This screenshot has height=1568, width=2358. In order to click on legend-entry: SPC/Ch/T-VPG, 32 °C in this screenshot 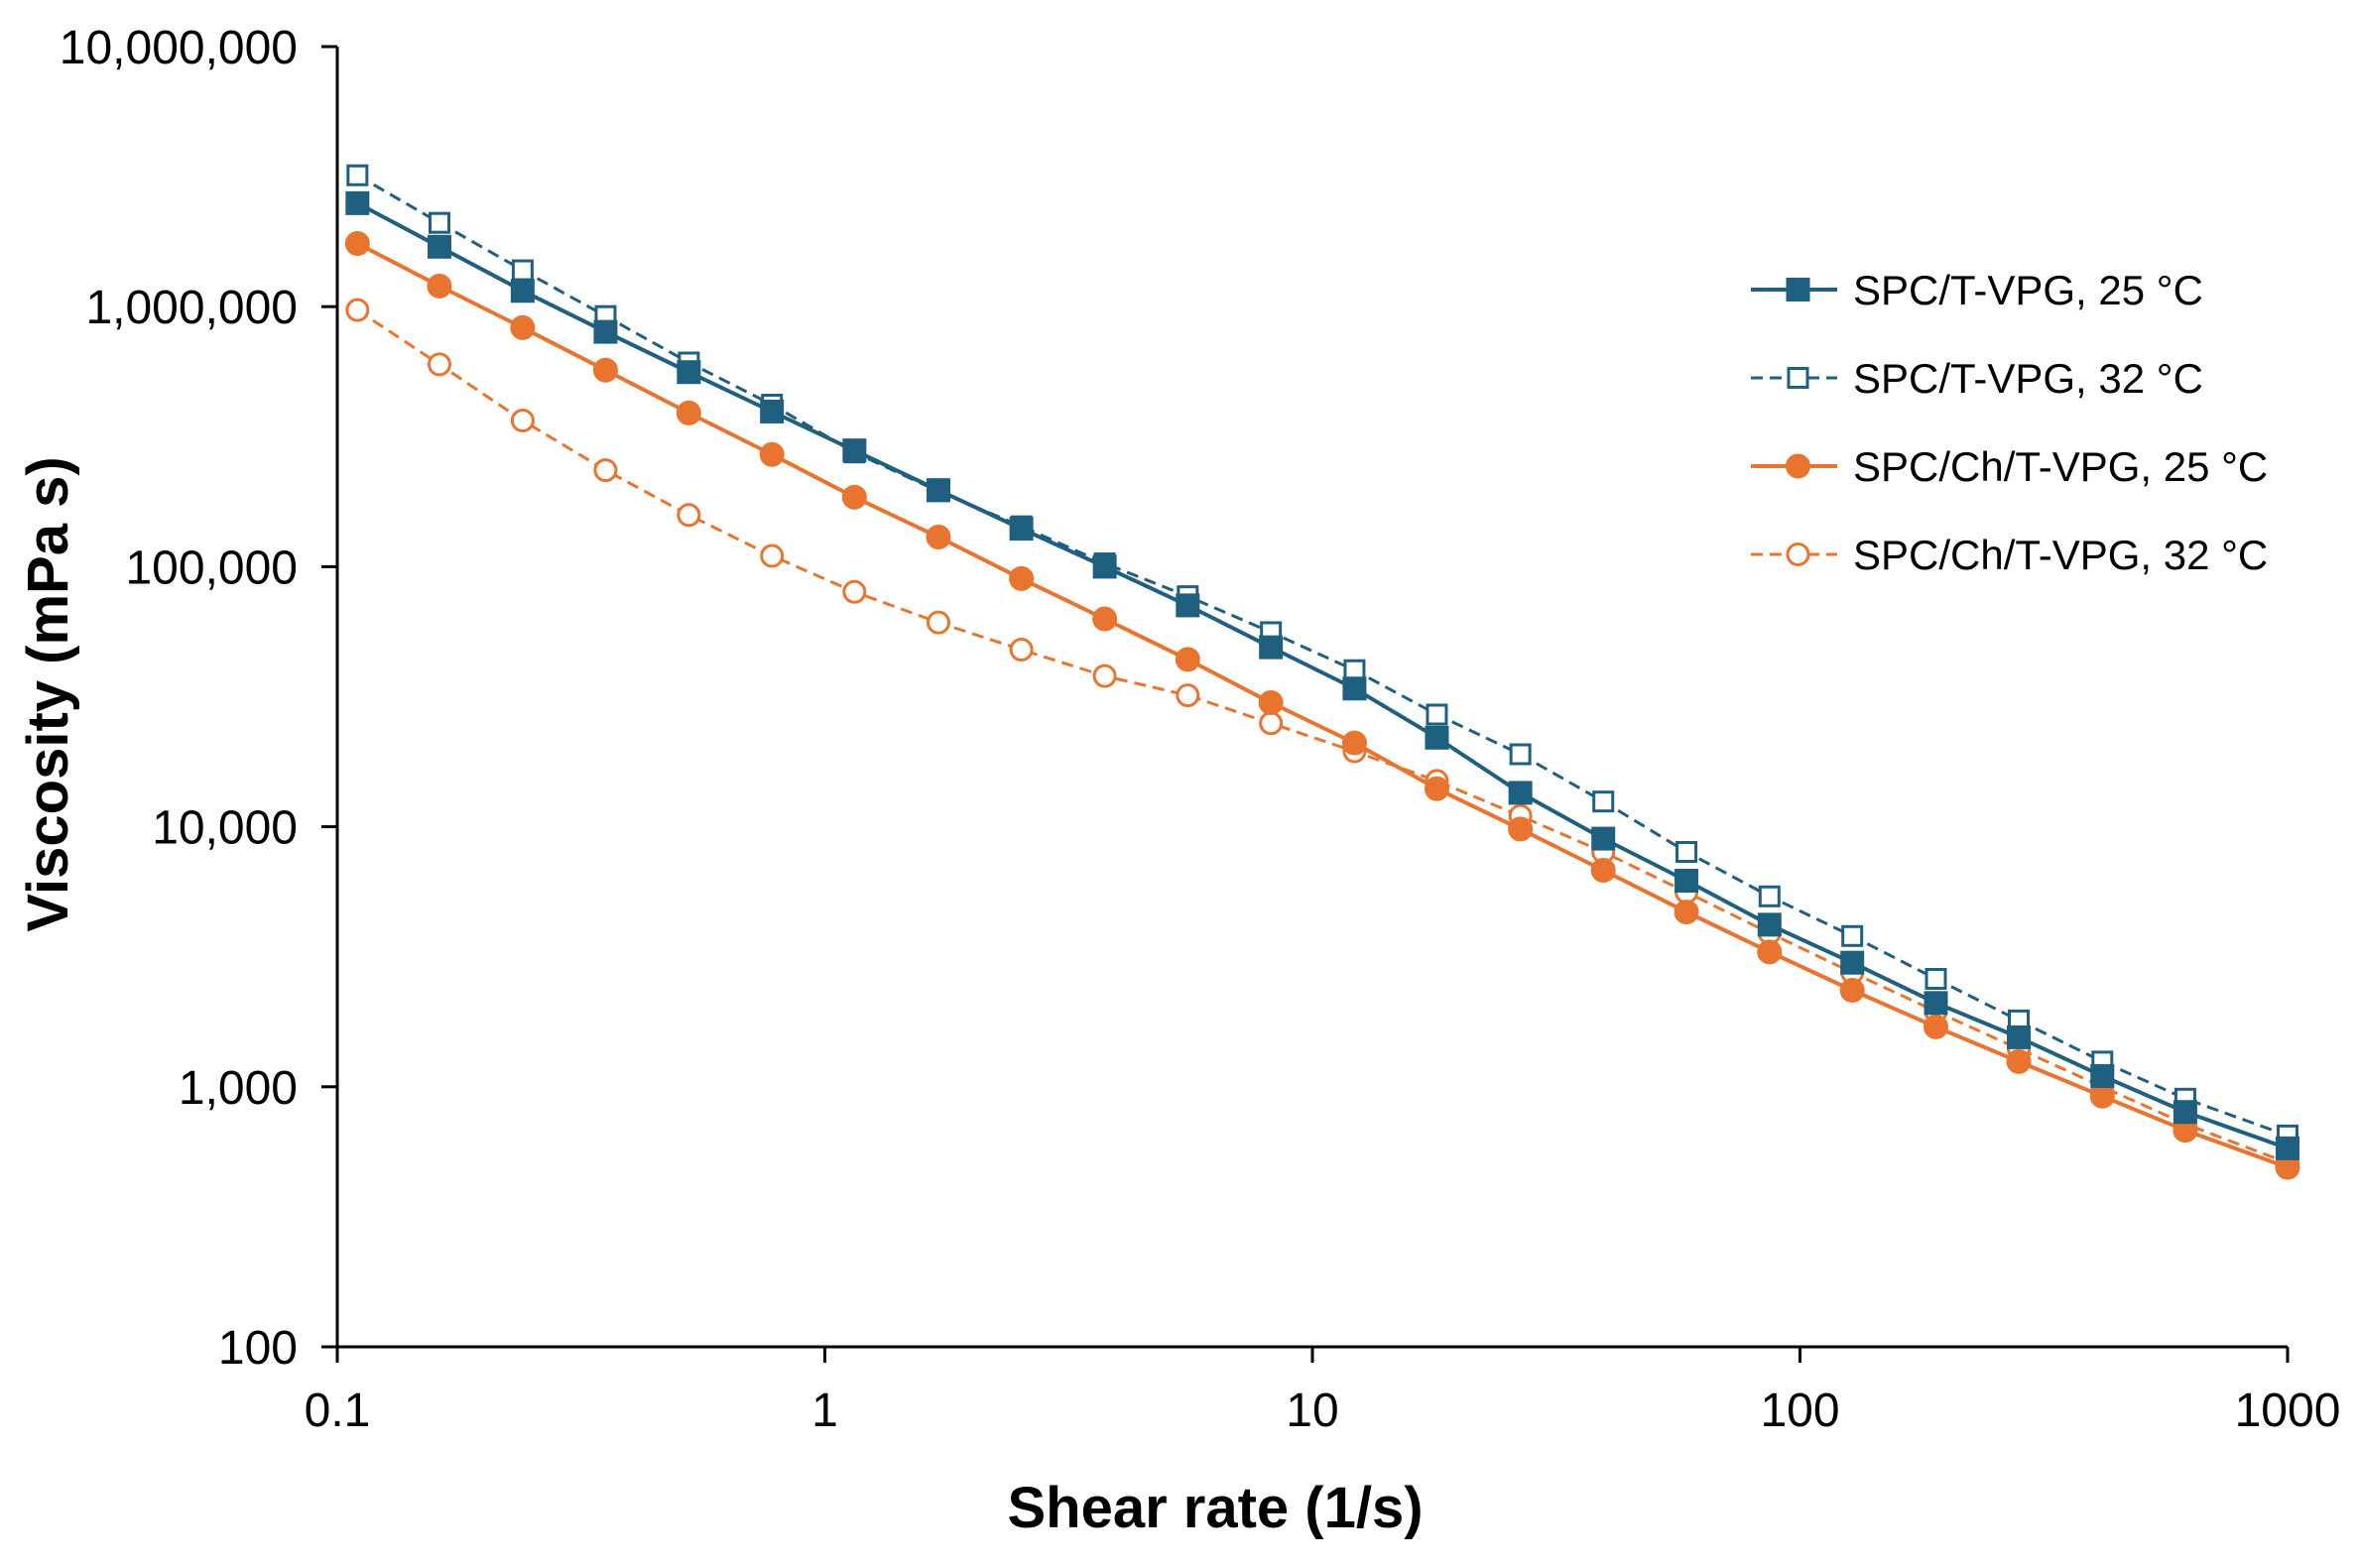, I will do `click(2009, 555)`.